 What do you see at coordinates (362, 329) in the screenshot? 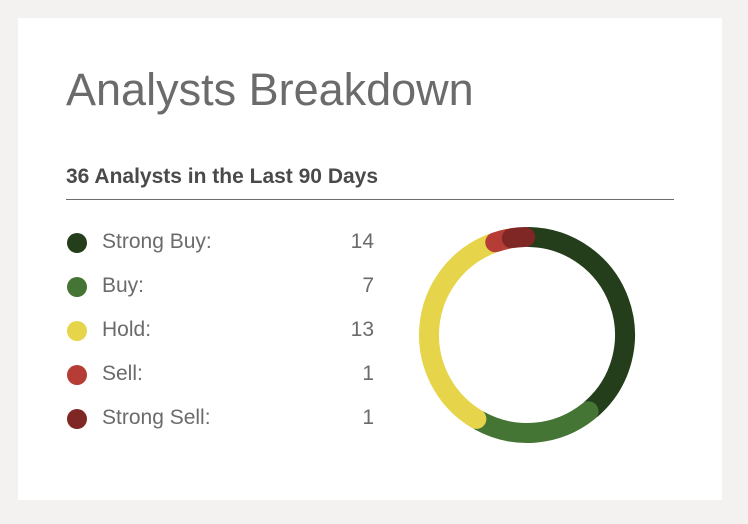
I see `legend-value-hold: 13` at bounding box center [362, 329].